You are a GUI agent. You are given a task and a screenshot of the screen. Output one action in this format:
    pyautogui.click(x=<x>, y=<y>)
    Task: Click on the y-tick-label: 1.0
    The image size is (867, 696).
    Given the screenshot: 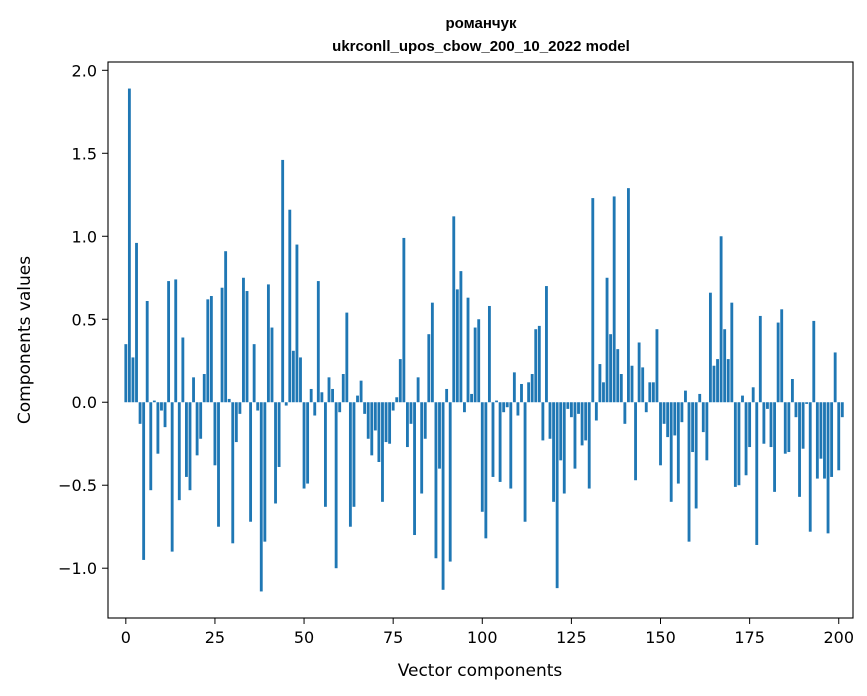 What is the action you would take?
    pyautogui.click(x=84, y=236)
    